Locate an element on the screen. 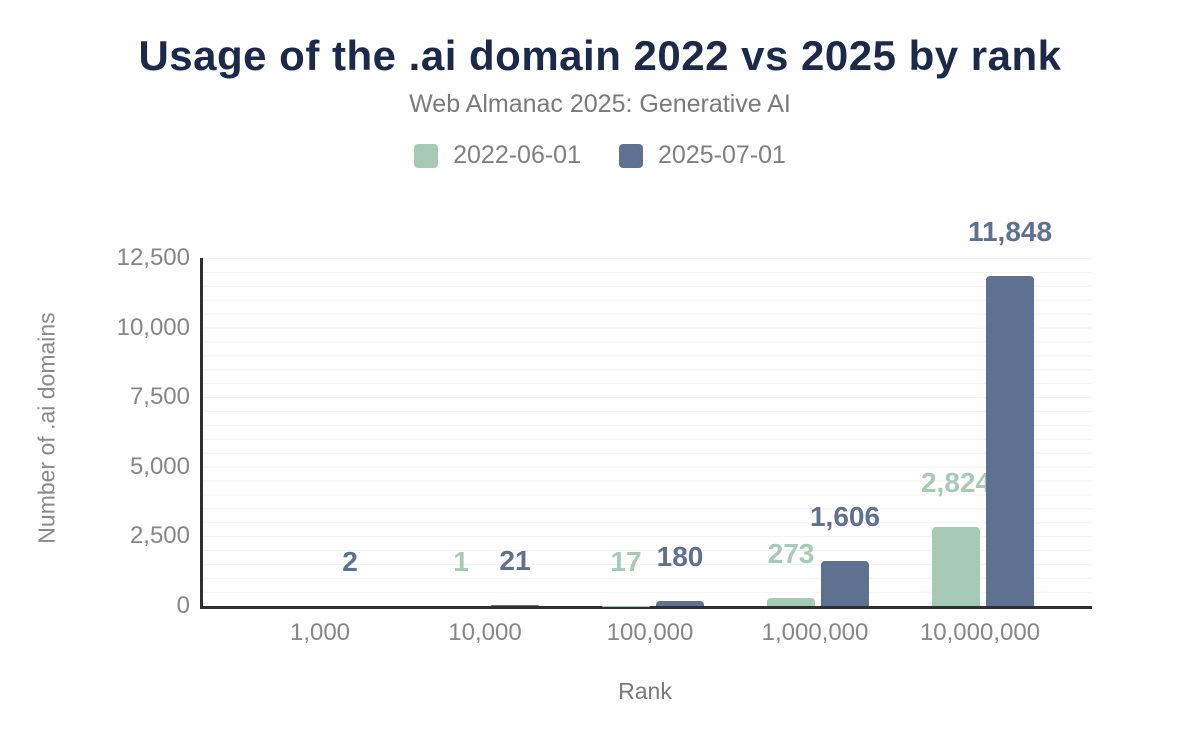  value-label-2022-06-01-1,000,000: 273 is located at coordinates (791, 554).